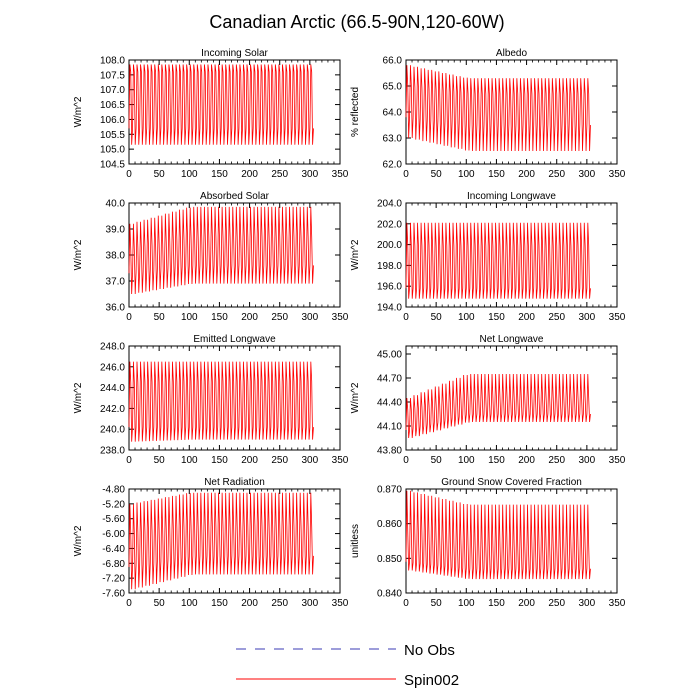  Describe the element at coordinates (112, 105) in the screenshot. I see `y-tick-label: 106.5` at that location.